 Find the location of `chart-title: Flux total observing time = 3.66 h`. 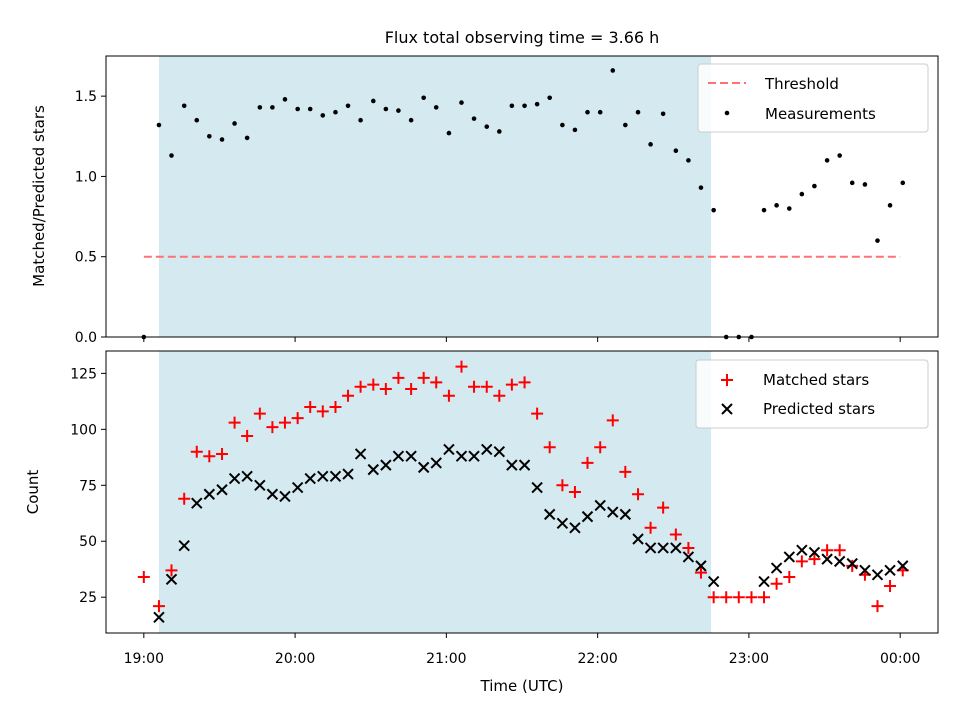

chart-title: Flux total observing time = 3.66 h is located at coordinates (522, 37).